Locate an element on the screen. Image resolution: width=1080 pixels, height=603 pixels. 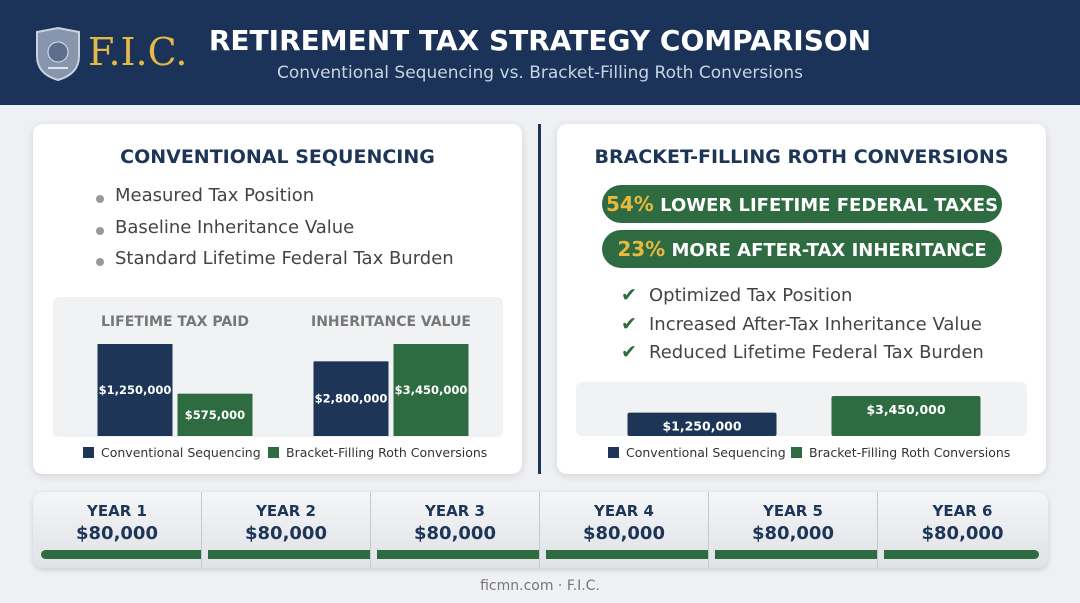
timeline-cell: YEAR 6 $80,000 is located at coordinates (962, 530).